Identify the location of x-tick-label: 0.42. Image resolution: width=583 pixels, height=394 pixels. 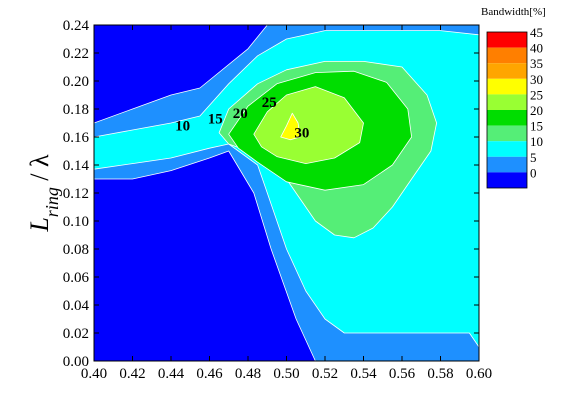
(132, 374).